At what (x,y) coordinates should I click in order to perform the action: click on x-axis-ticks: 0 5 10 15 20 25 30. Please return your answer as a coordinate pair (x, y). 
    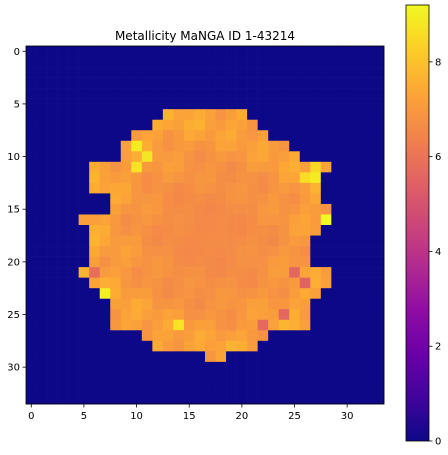
    Looking at the image, I should click on (191, 413).